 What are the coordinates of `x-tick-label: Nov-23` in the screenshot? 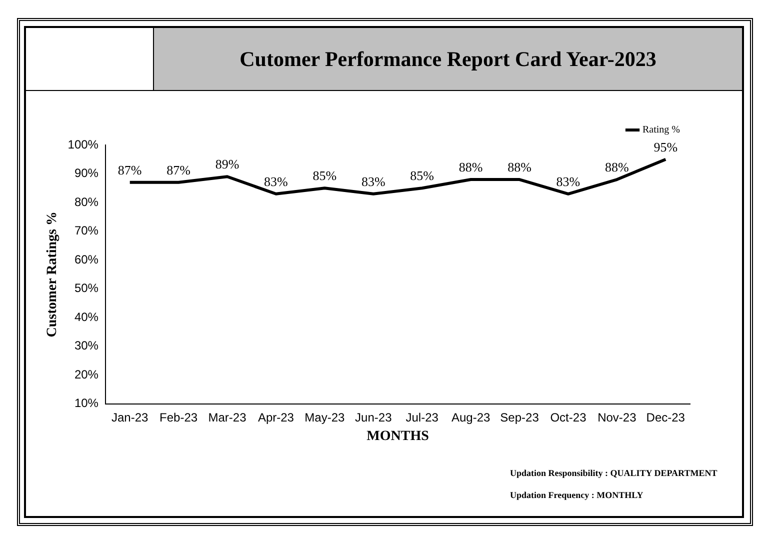 It's located at (617, 417).